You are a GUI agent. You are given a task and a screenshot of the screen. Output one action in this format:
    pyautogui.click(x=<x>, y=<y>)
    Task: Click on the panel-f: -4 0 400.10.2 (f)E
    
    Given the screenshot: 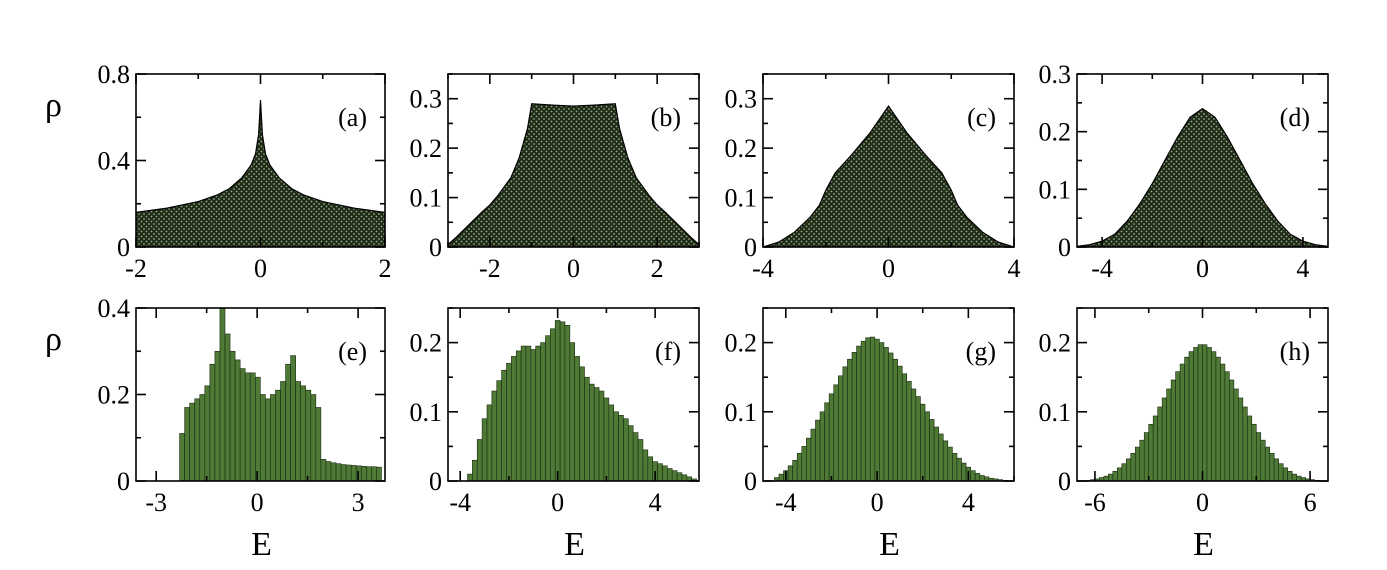 What is the action you would take?
    pyautogui.click(x=555, y=435)
    